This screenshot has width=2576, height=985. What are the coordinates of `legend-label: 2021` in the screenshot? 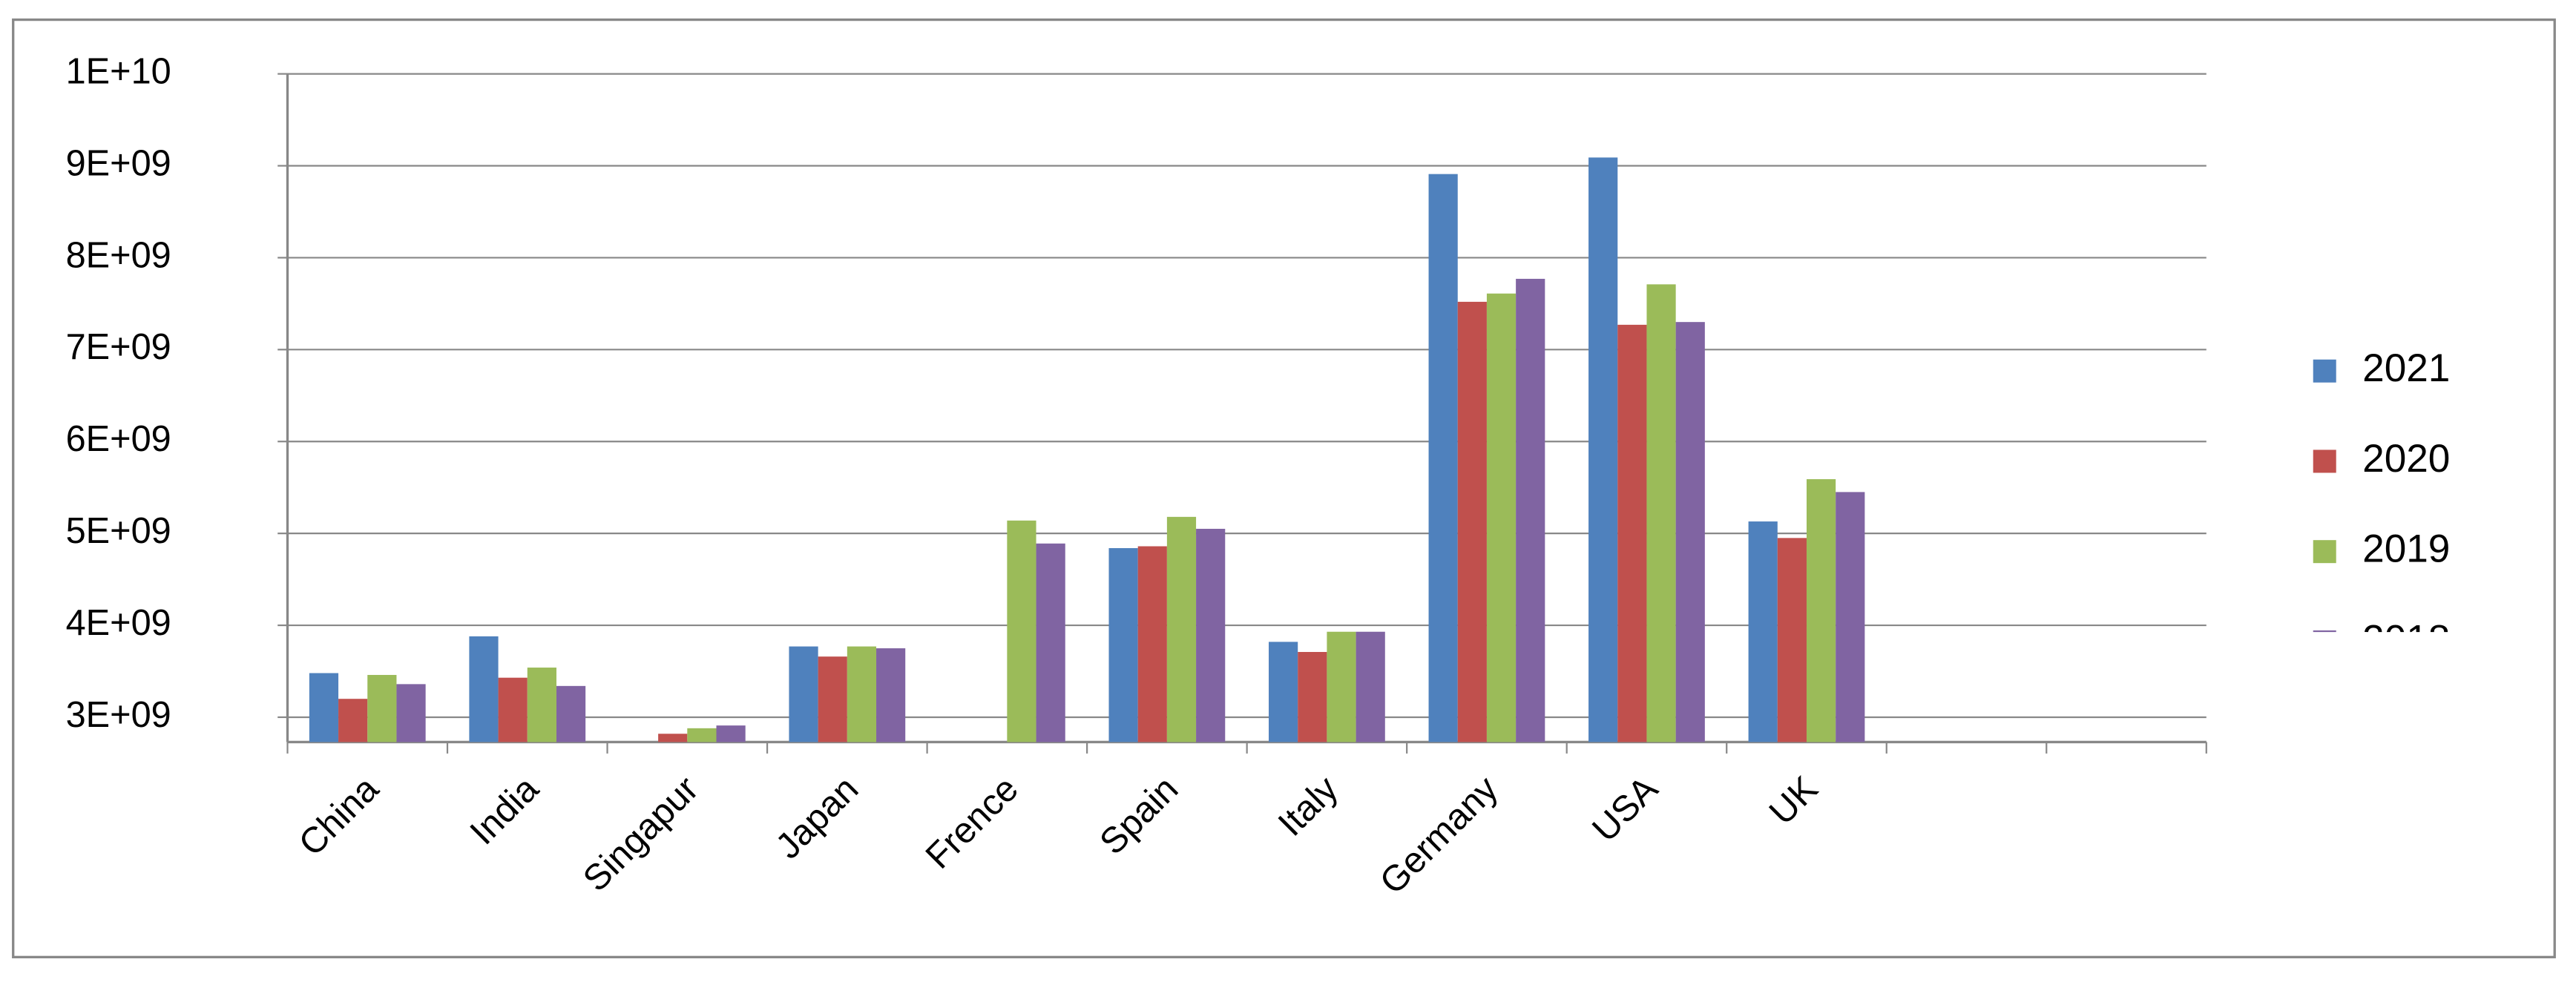 It's located at (2406, 368).